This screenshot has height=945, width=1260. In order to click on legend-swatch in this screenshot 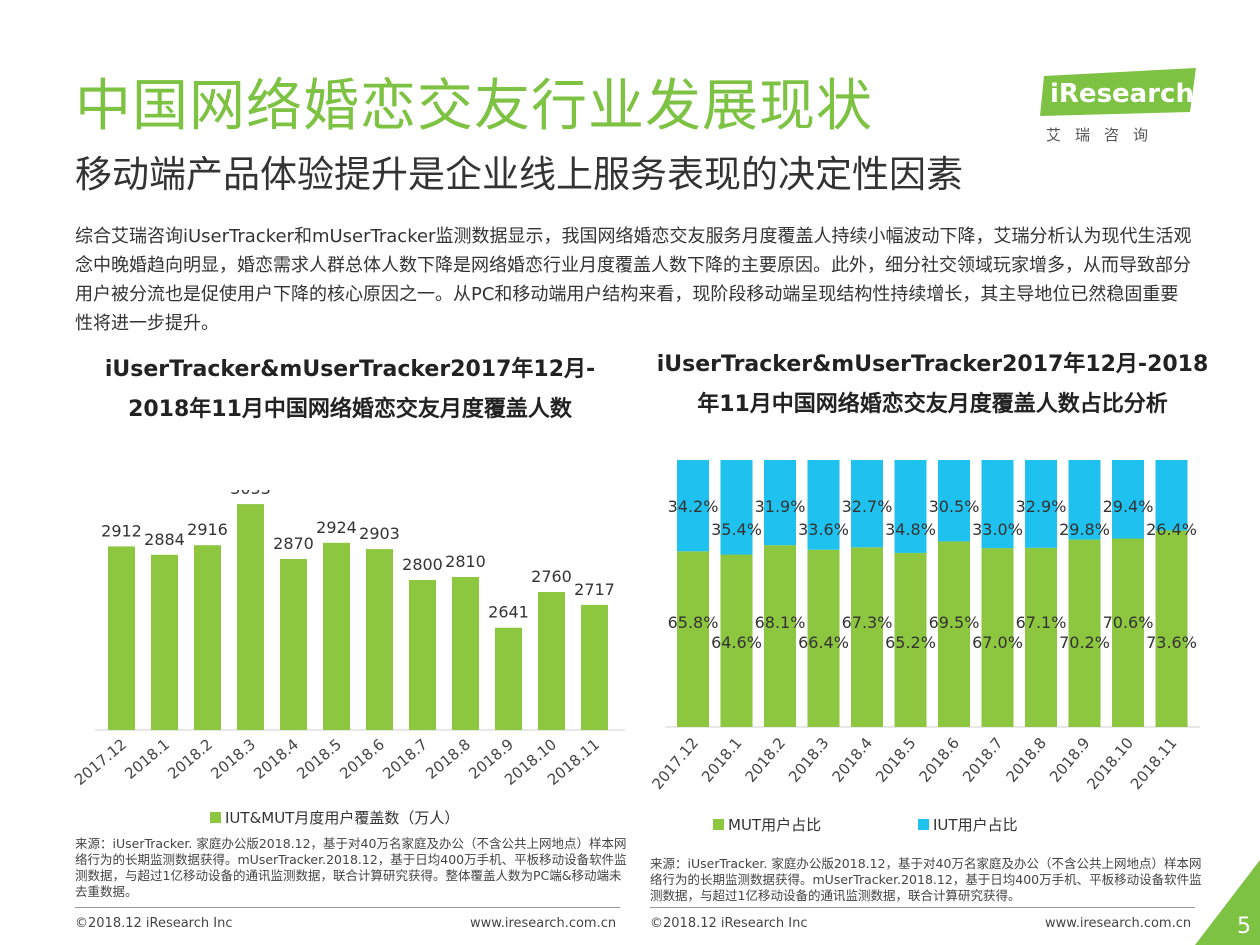, I will do `click(215, 817)`.